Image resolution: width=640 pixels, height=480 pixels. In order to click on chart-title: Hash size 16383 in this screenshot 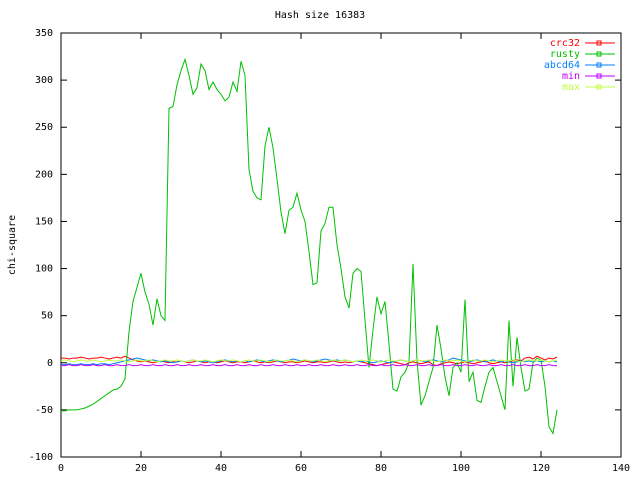, I will do `click(320, 15)`.